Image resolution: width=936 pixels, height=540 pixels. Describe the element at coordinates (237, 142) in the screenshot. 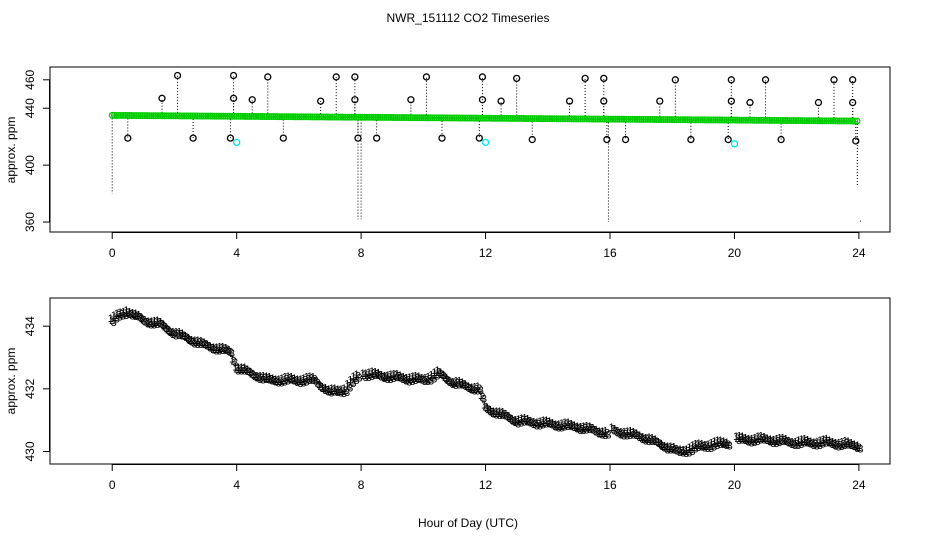

I see `cyan-point` at that location.